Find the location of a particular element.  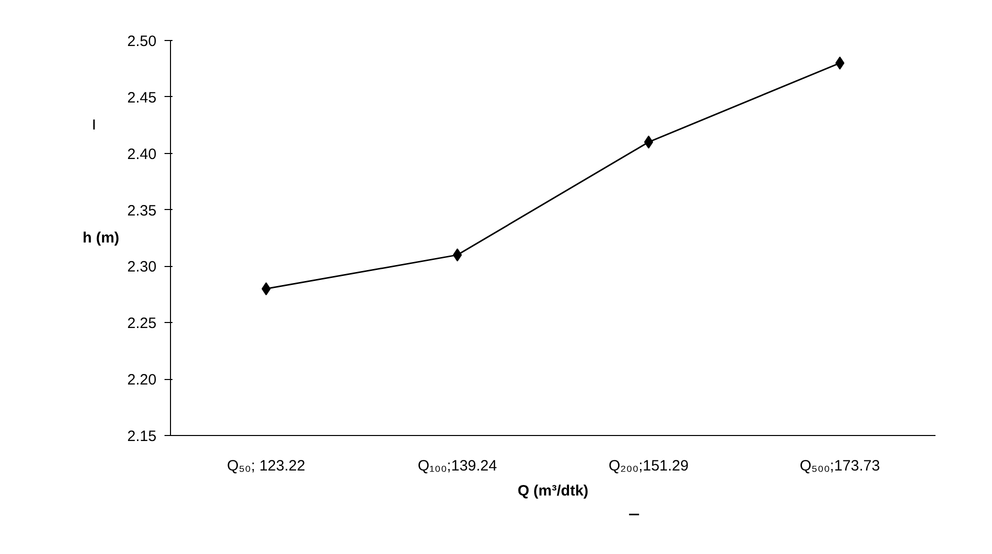

y-tick-label: 2.25 is located at coordinates (142, 323).